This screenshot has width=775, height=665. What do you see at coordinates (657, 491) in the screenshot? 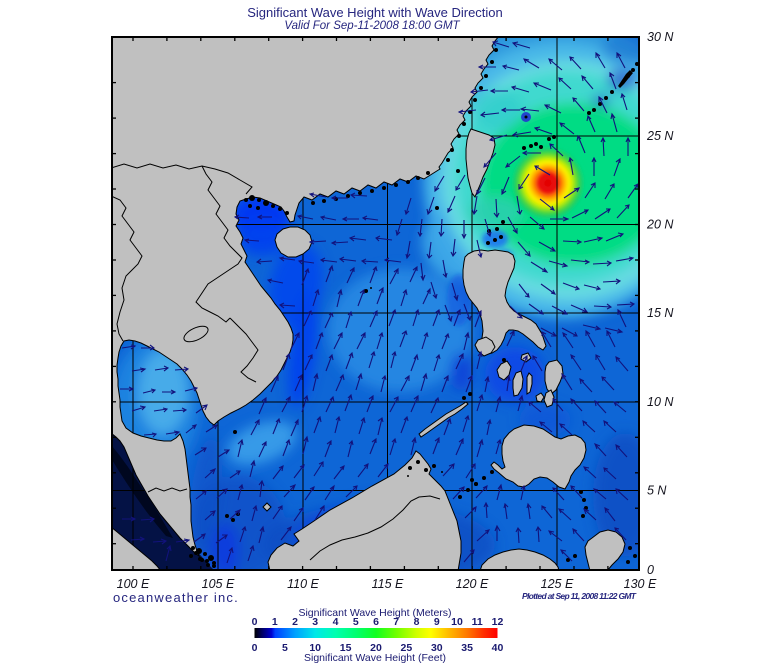
I see `svg-text: 5 N` at bounding box center [657, 491].